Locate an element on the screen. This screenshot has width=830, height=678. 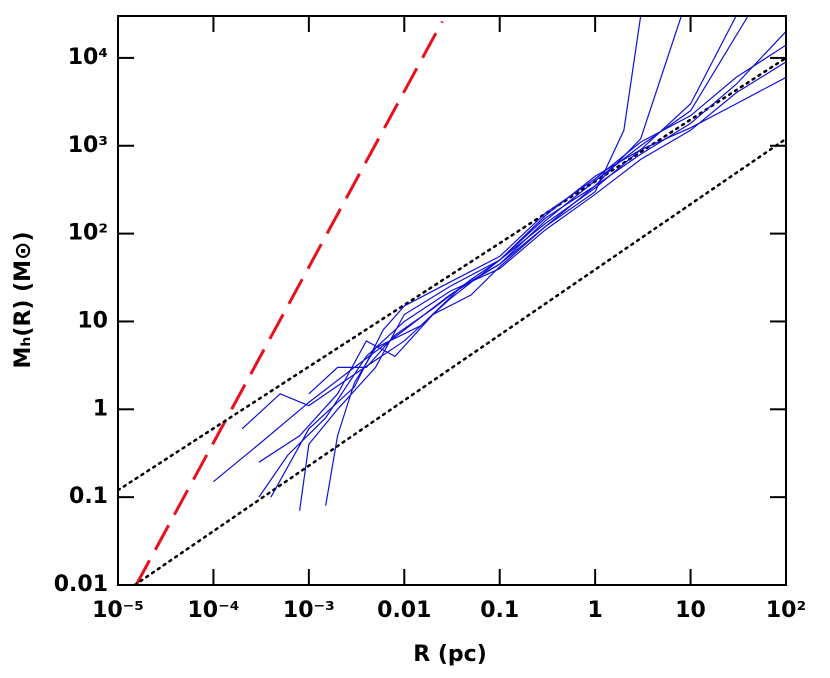
x-tick-label: 10² is located at coordinates (786, 610).